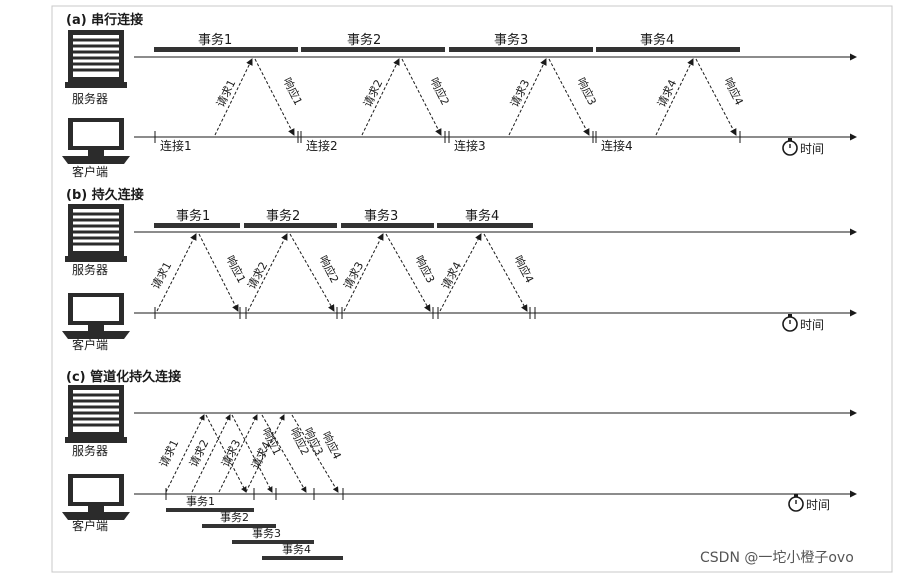 The image size is (906, 578). Describe the element at coordinates (777, 557) in the screenshot. I see `watermark: CSDN @一坨小橙子ovo` at that location.